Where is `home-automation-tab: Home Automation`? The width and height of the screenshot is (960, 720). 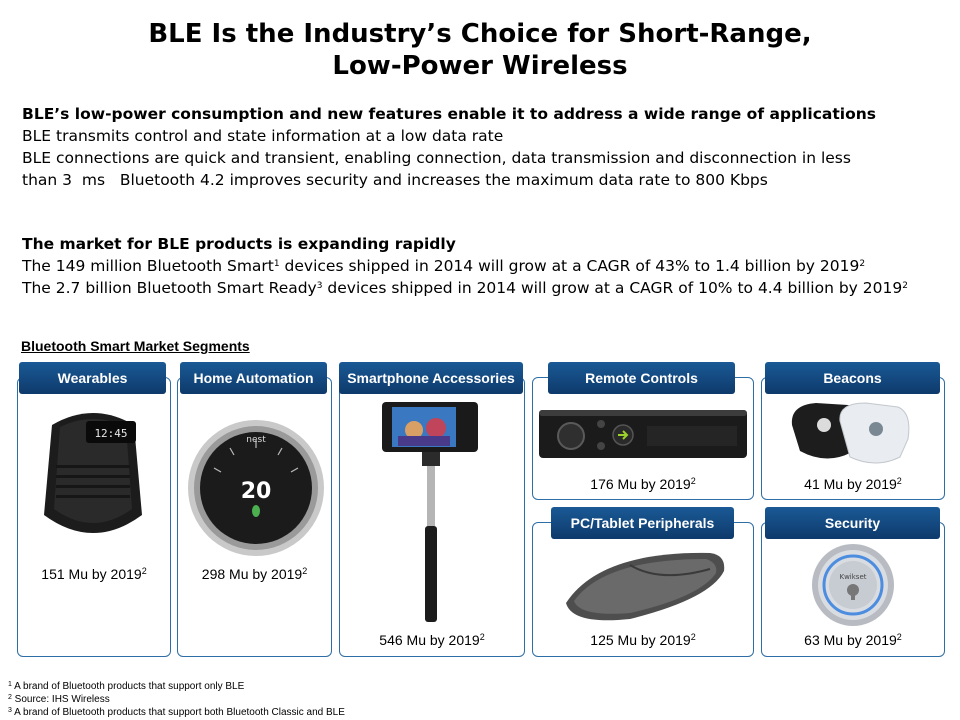
home-automation-tab: Home Automation is located at coordinates (253, 378).